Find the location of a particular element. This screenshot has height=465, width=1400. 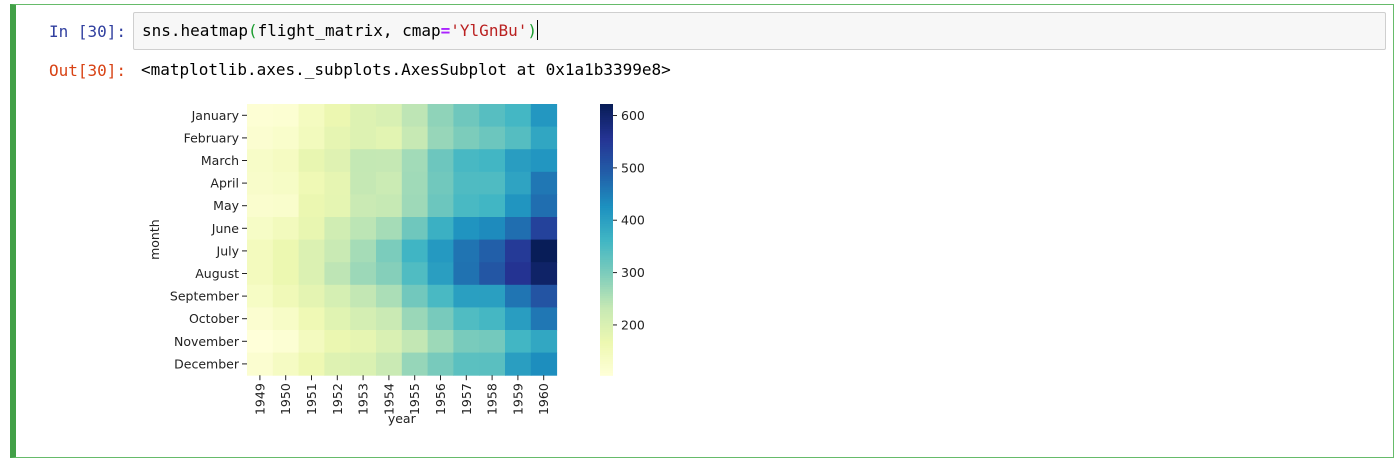

x-axis-label: year is located at coordinates (402, 418).